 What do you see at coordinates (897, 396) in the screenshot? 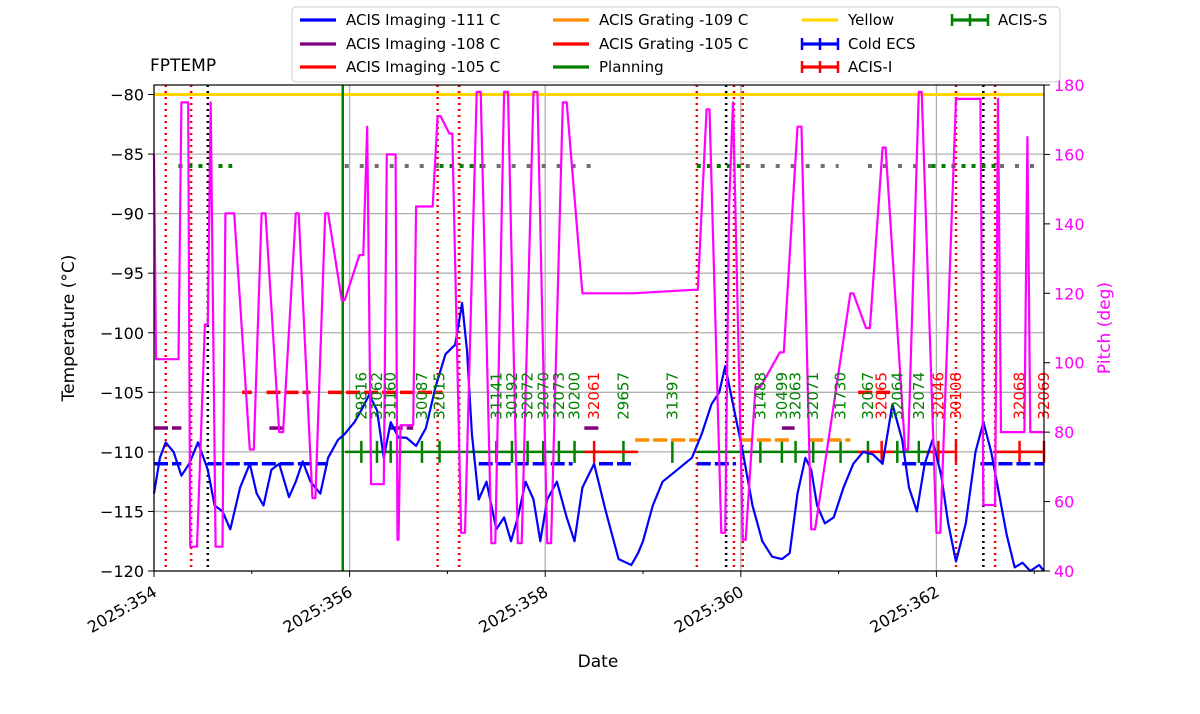
I see `obsid-label: 32064` at bounding box center [897, 396].